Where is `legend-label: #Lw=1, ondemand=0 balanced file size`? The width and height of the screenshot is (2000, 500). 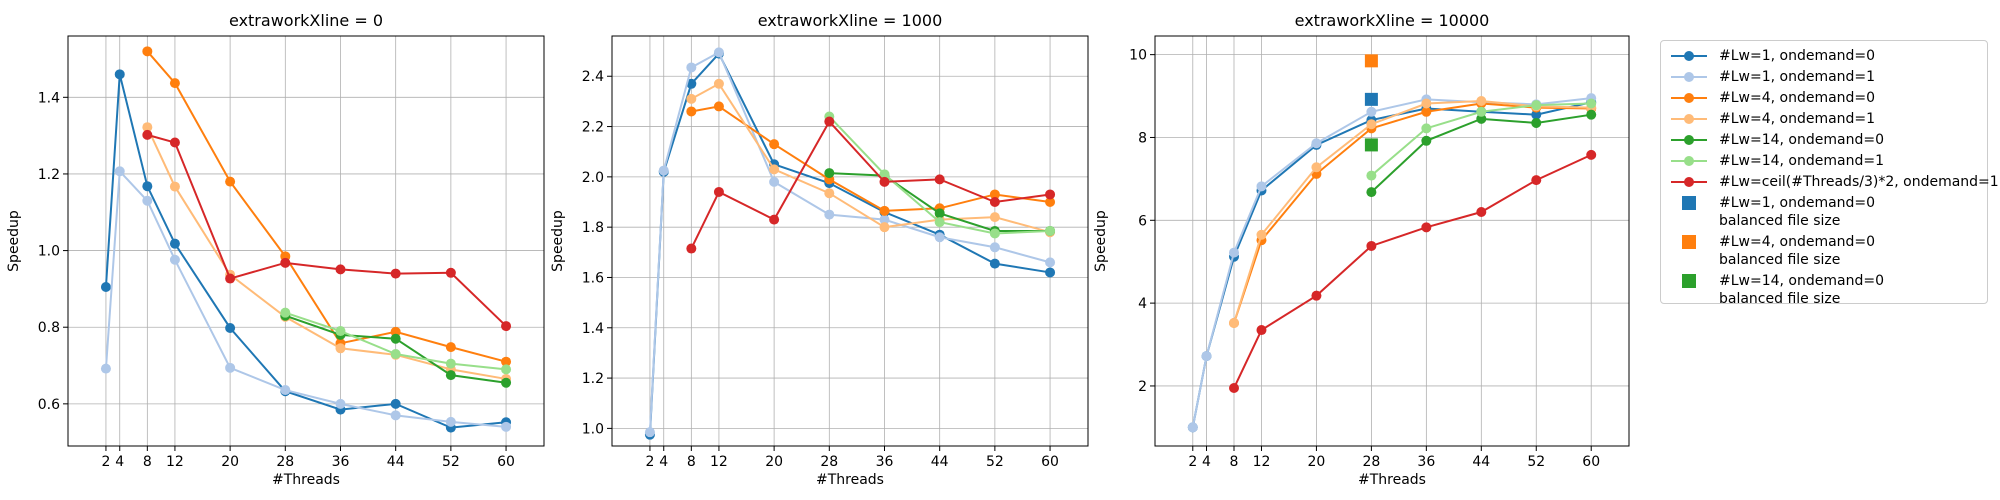
legend-label: #Lw=1, ondemand=0 balanced file size is located at coordinates (1797, 212).